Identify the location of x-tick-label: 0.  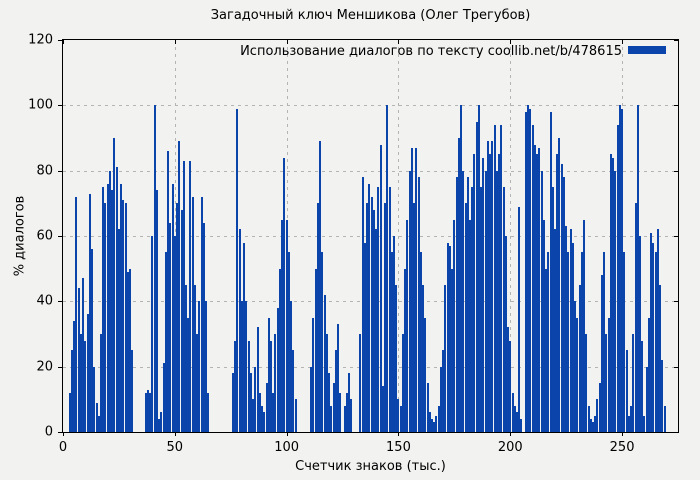
(63, 447).